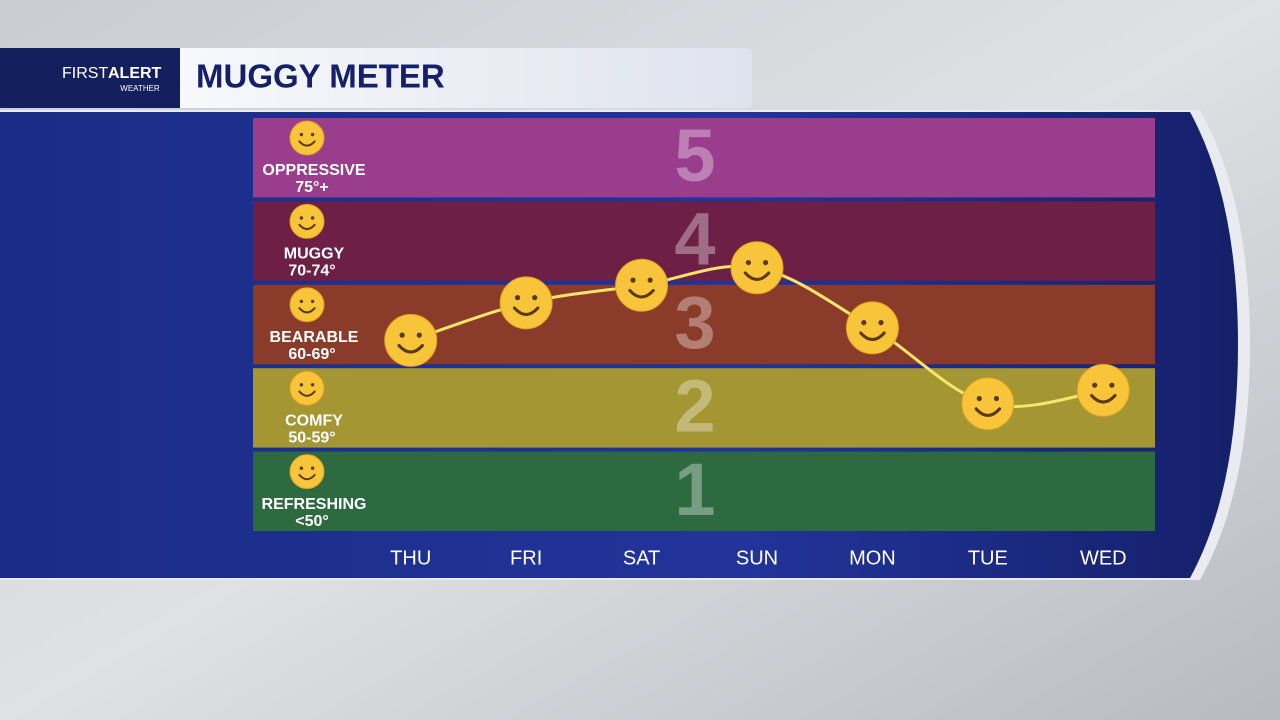 This screenshot has height=720, width=1280. Describe the element at coordinates (694, 405) in the screenshot. I see `level-number: 2` at that location.